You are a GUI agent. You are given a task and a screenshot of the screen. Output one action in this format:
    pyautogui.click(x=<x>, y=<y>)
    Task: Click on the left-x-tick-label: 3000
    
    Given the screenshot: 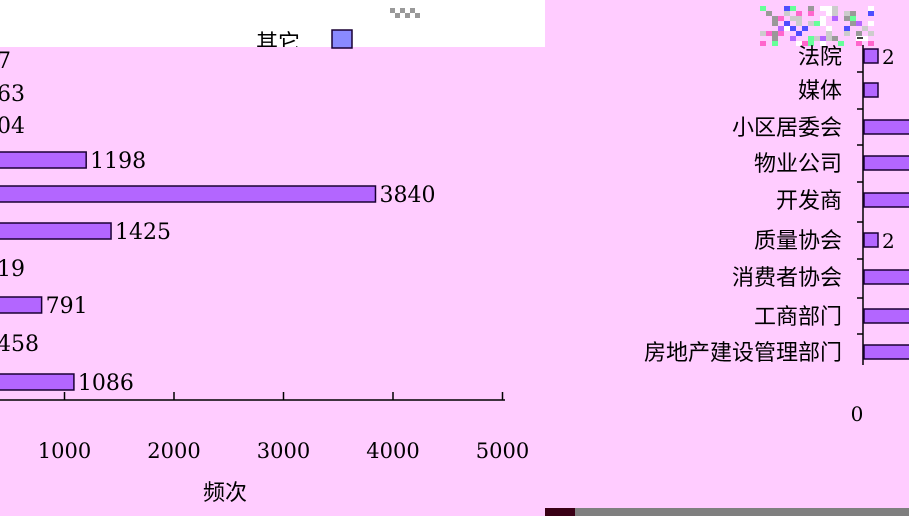 What is the action you would take?
    pyautogui.click(x=283, y=451)
    